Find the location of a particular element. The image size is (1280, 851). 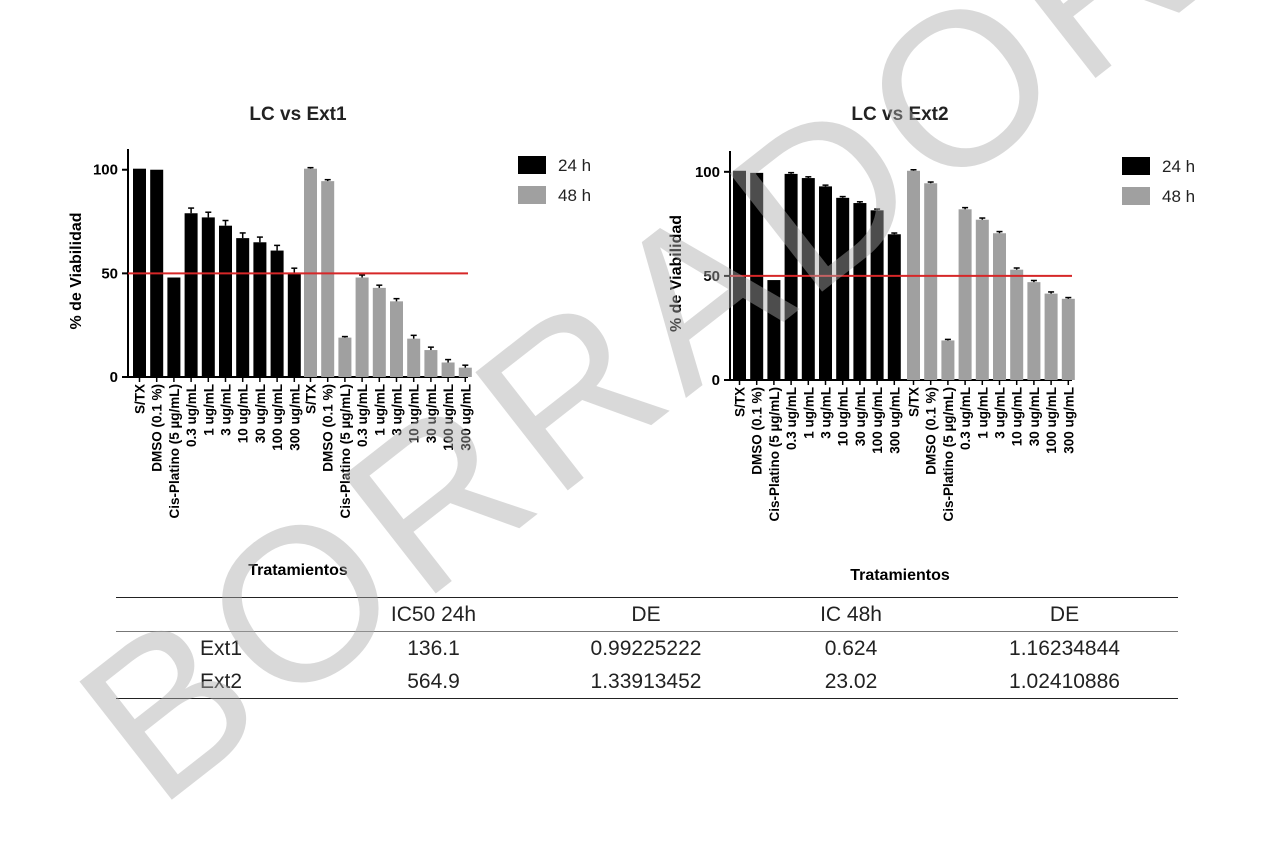

table-row: Ext1 136.1 0.99225222 0.624 1.16234844 is located at coordinates (647, 649).